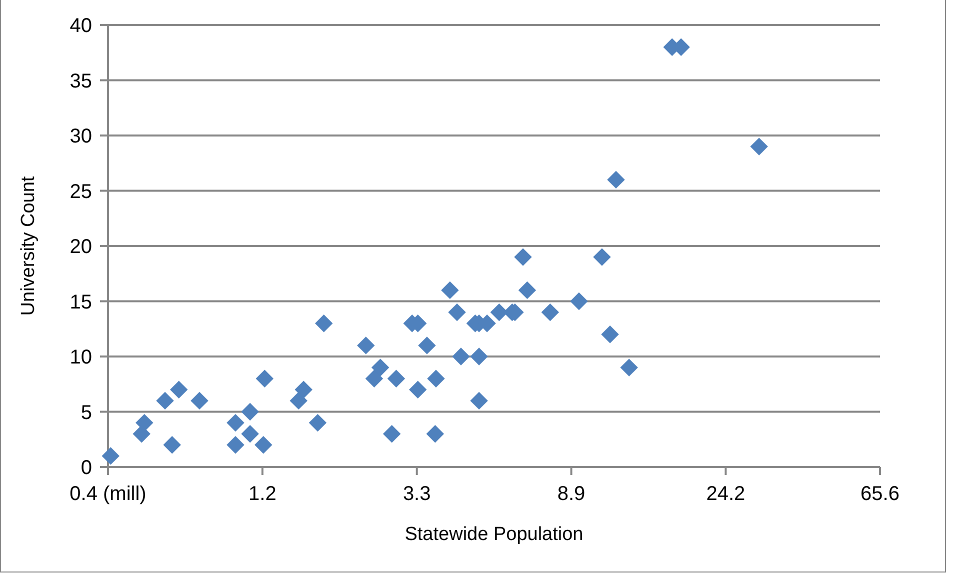  I want to click on y-tick-label: 10, so click(81, 357).